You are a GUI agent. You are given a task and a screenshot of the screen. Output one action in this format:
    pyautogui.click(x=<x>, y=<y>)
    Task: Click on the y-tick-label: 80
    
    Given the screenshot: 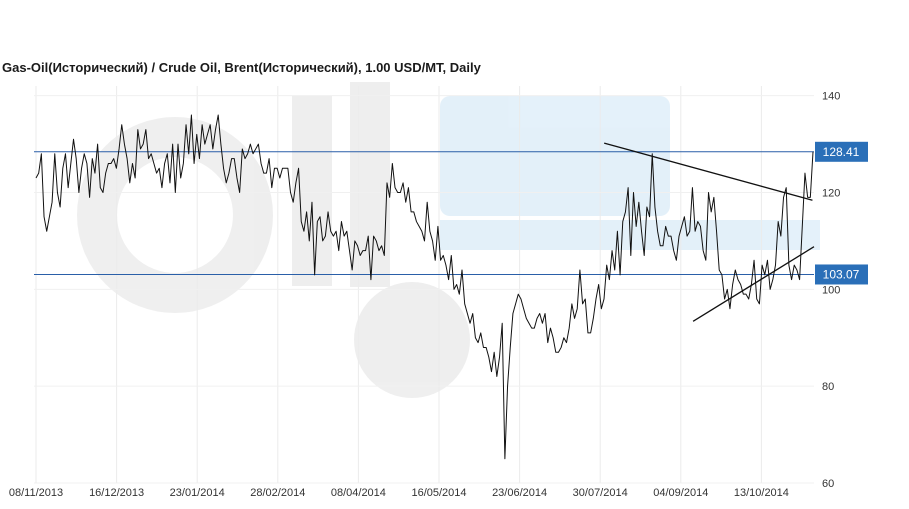 What is the action you would take?
    pyautogui.click(x=828, y=387)
    